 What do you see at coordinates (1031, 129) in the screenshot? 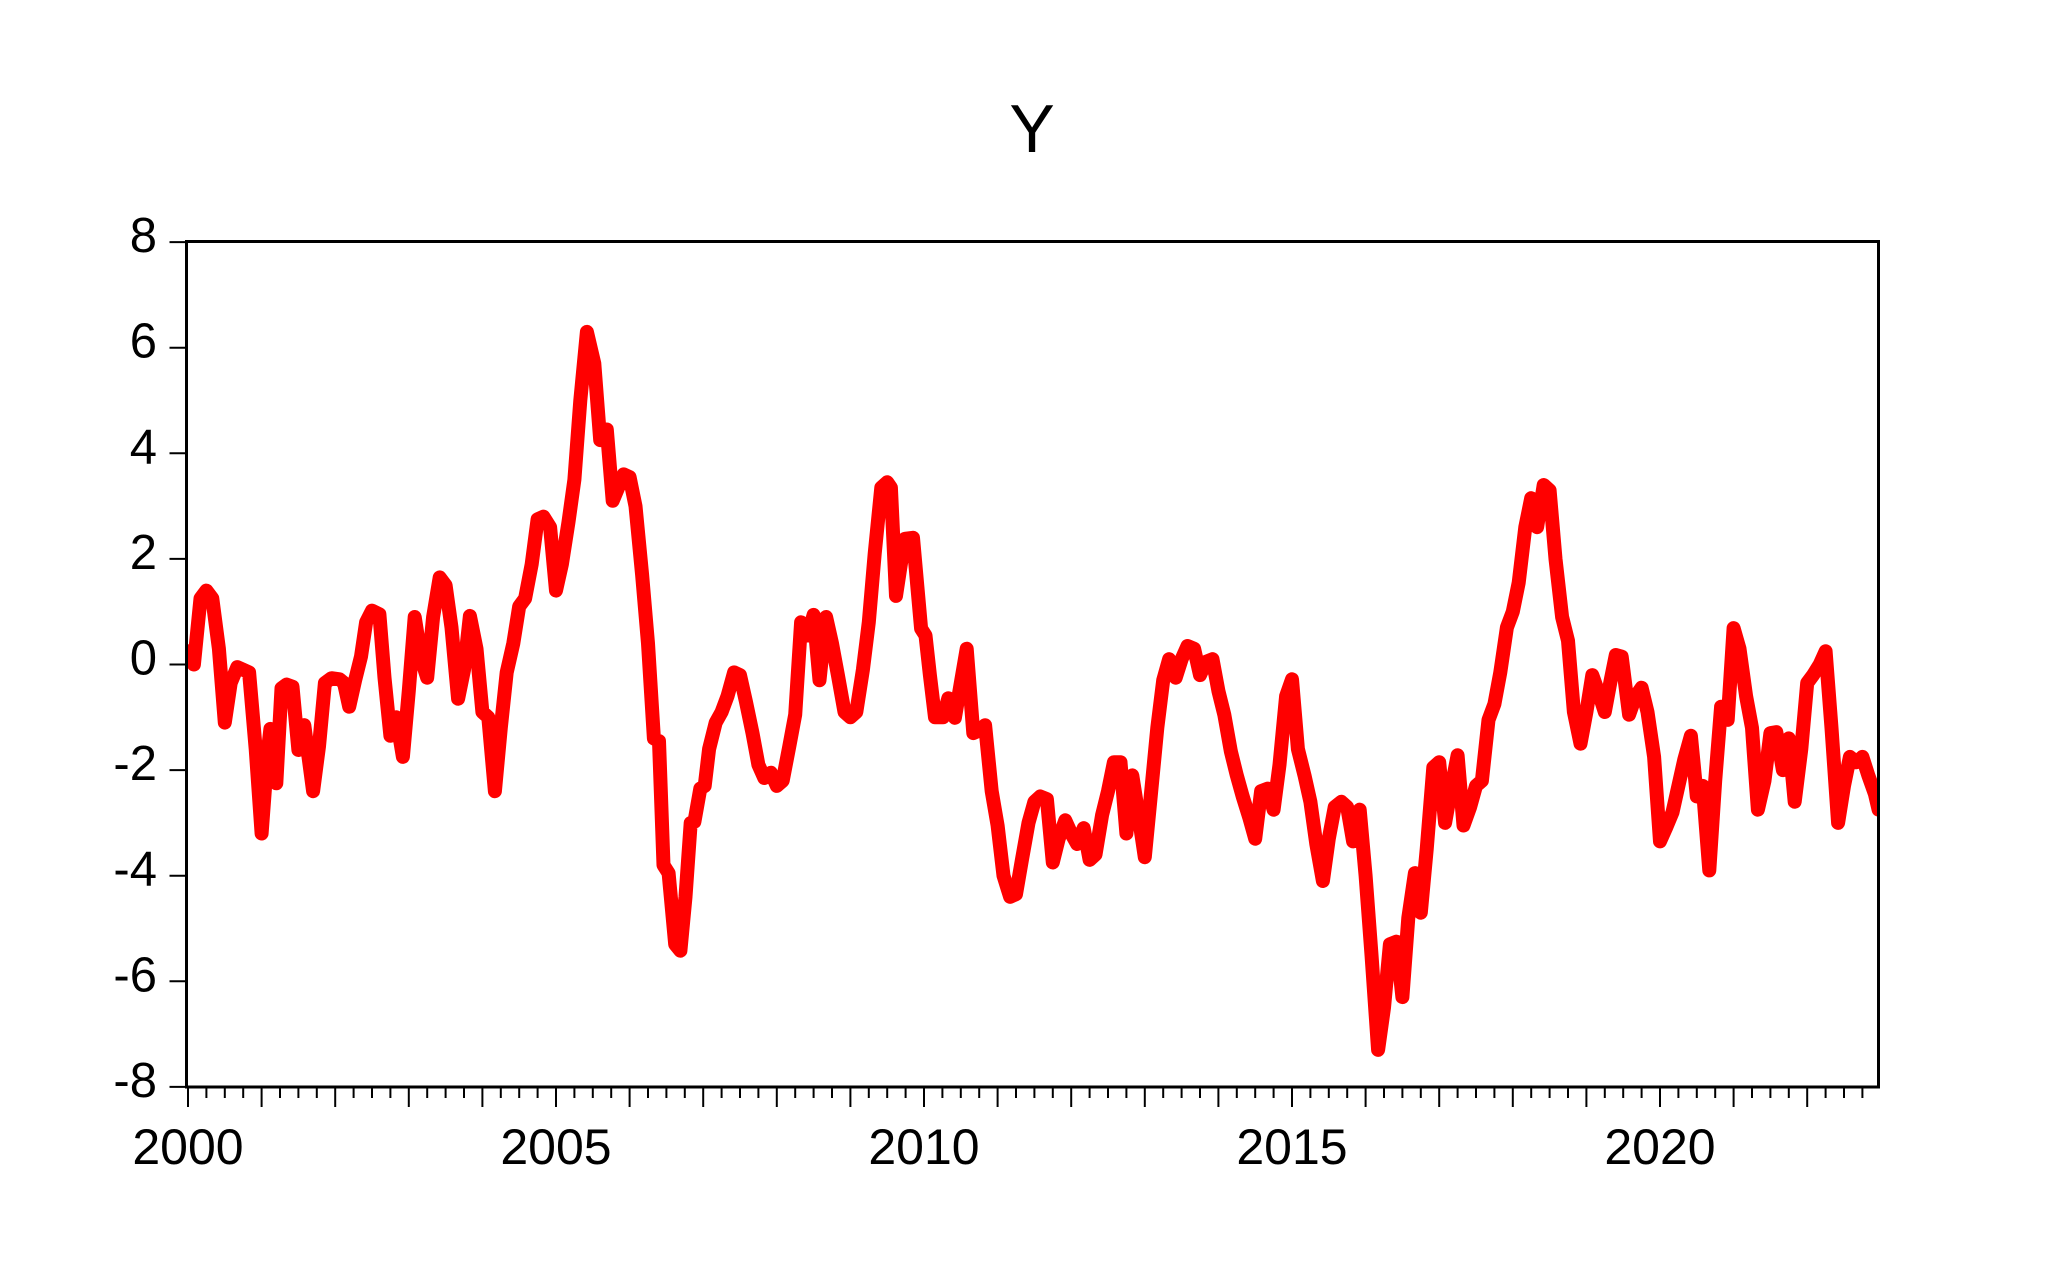
I see `svg-text: Y` at bounding box center [1031, 129].